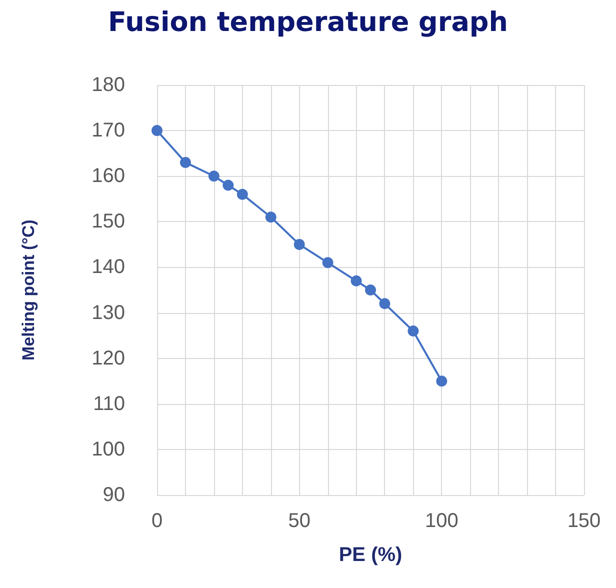  What do you see at coordinates (584, 521) in the screenshot?
I see `x-tick-label: 150` at bounding box center [584, 521].